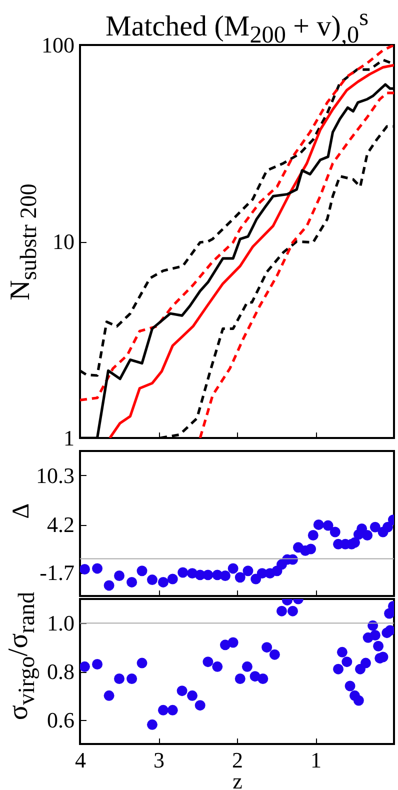  Describe the element at coordinates (316, 760) in the screenshot. I see `x-tick-label: 1` at that location.